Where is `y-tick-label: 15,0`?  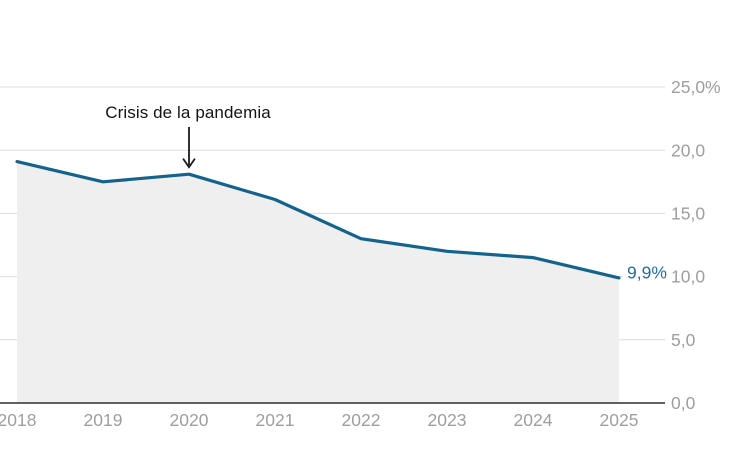 y-tick-label: 15,0 is located at coordinates (688, 214).